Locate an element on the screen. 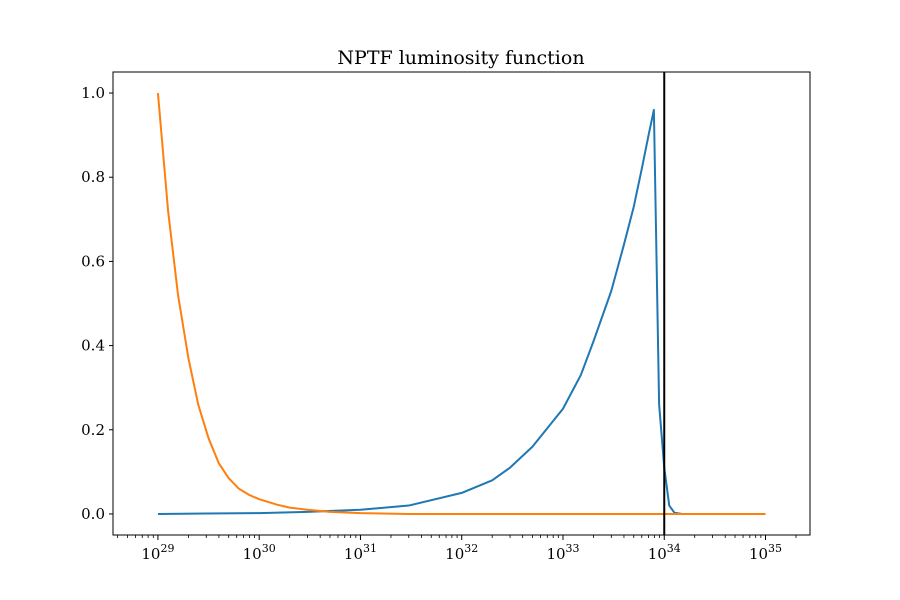 The image size is (900, 600). y-tick-label: 0.8 is located at coordinates (93, 177).